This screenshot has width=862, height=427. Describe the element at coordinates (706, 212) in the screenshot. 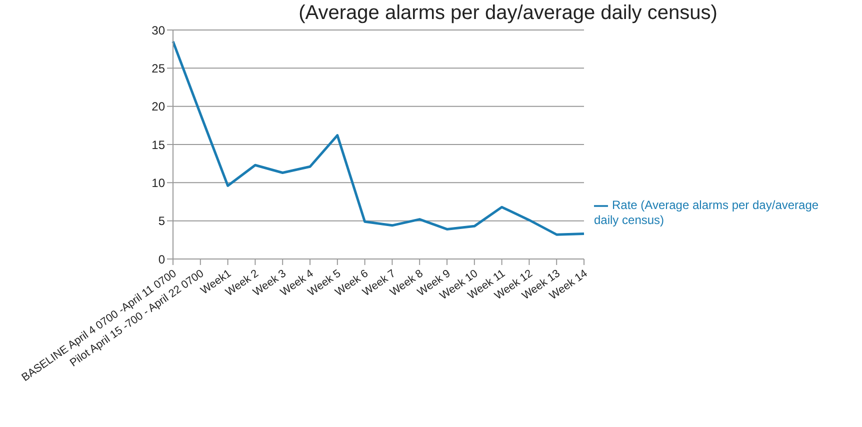

I see `legend-label: Rate (Average alarms per day/average daily census)` at that location.